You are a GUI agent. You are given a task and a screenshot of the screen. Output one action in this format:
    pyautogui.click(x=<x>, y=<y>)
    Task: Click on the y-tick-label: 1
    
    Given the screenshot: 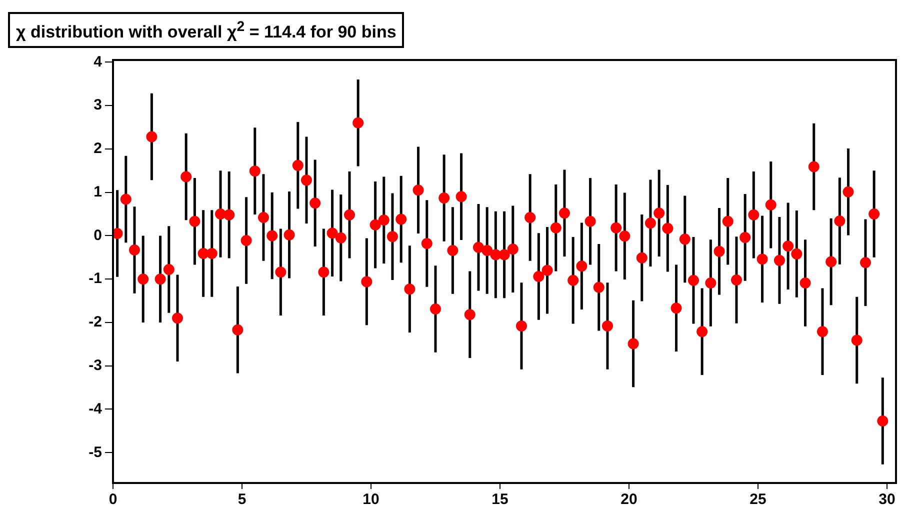 What is the action you would take?
    pyautogui.click(x=98, y=191)
    